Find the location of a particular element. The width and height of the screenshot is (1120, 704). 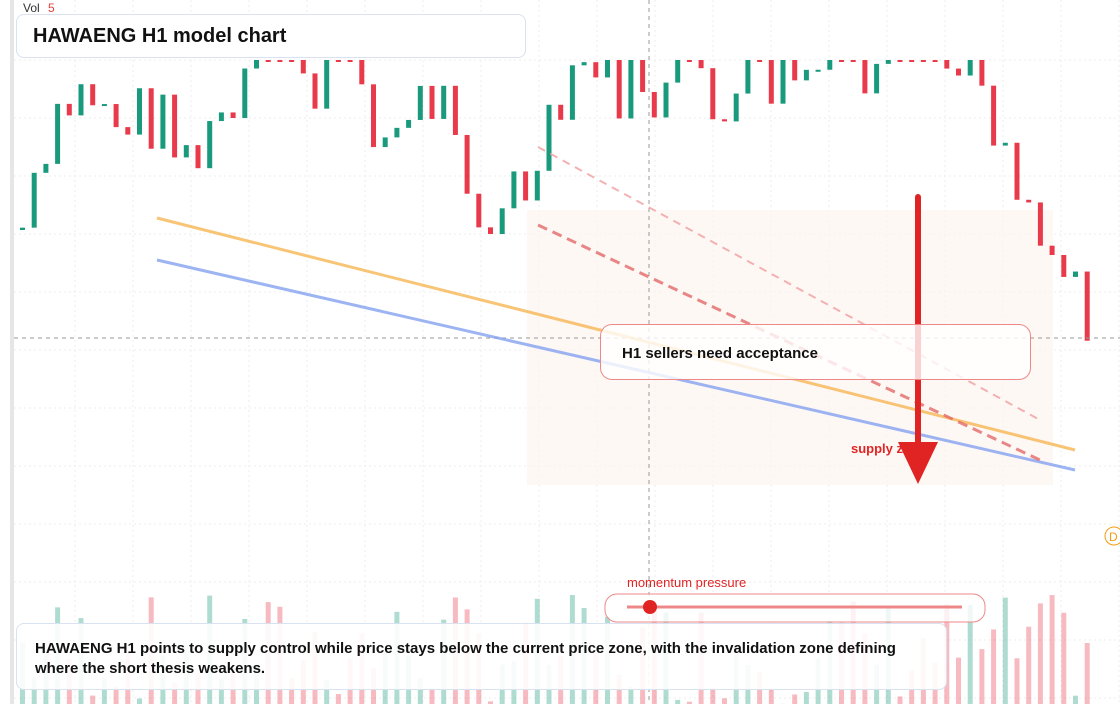

annotation-box: H1 sellers need acceptance is located at coordinates (815, 352).